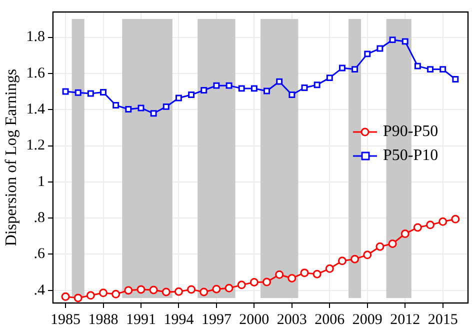  I want to click on x-tick-label: 1991, so click(141, 320).